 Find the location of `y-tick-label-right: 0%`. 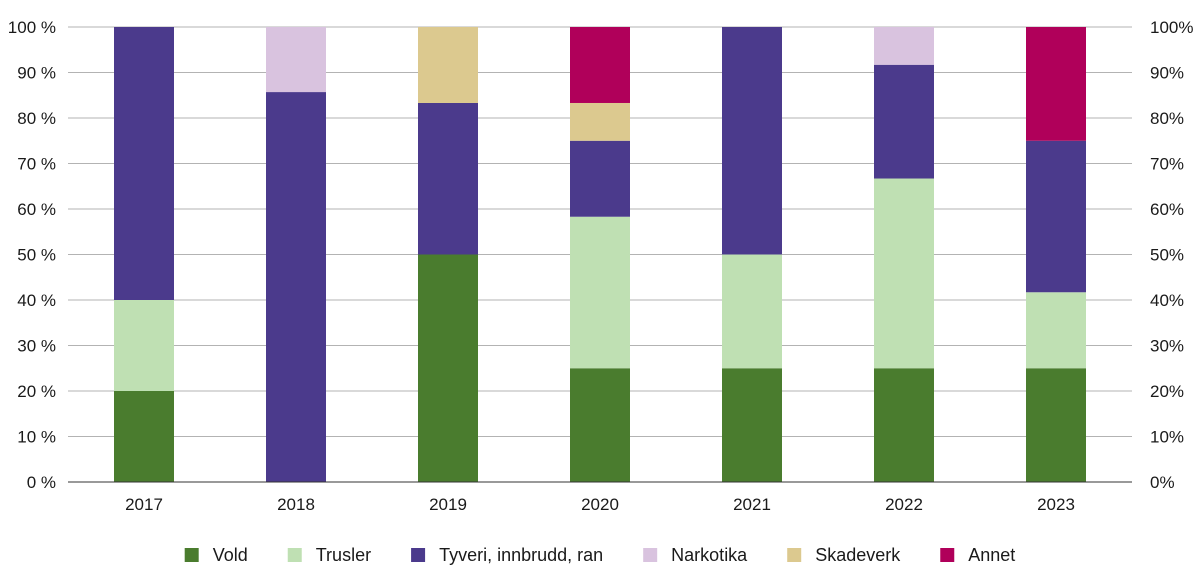

y-tick-label-right: 0% is located at coordinates (1162, 482).